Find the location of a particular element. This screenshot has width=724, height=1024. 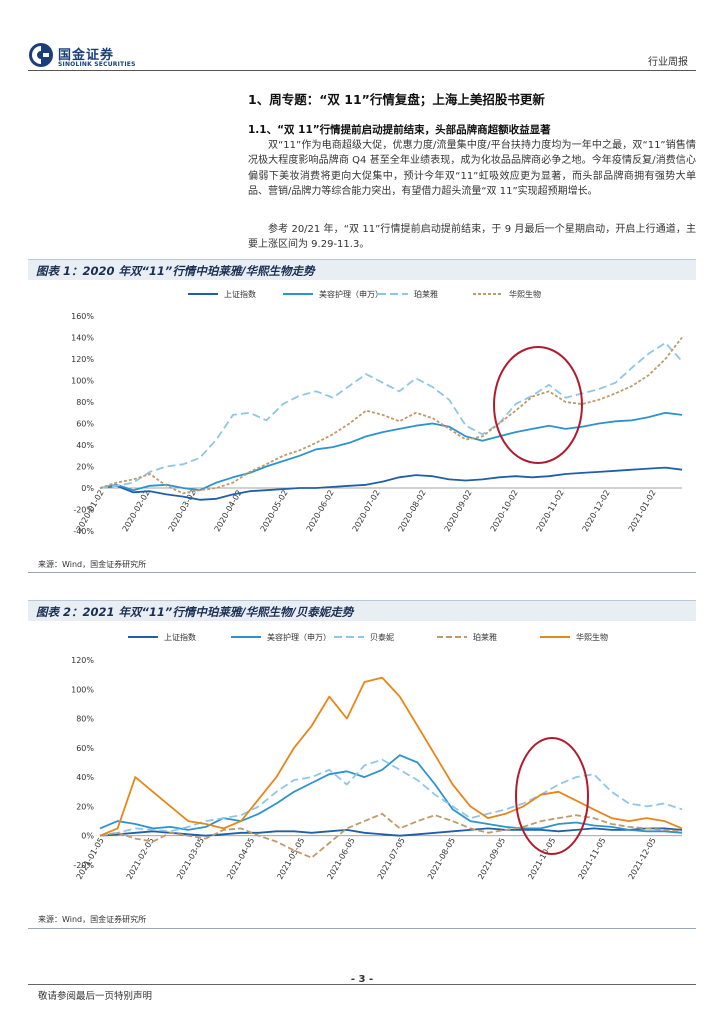

x-tick-label: 2021-05-05 is located at coordinates (290, 858).